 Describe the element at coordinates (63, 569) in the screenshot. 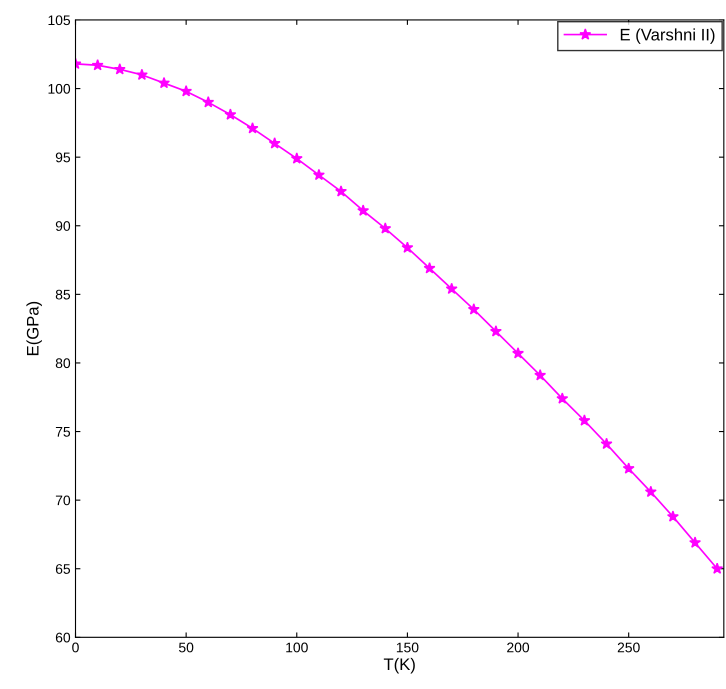

I see `y-tick-label: 65` at that location.